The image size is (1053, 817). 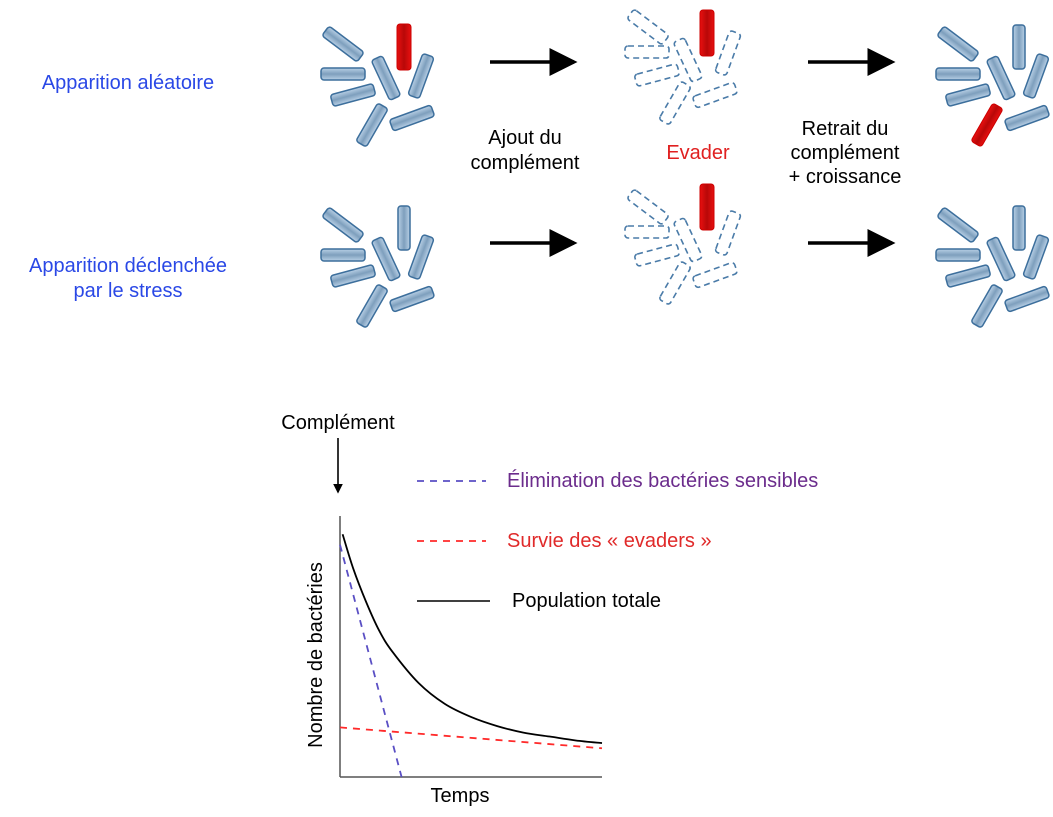 What do you see at coordinates (845, 177) in the screenshot?
I see `step2-label-line3: + croissance` at bounding box center [845, 177].